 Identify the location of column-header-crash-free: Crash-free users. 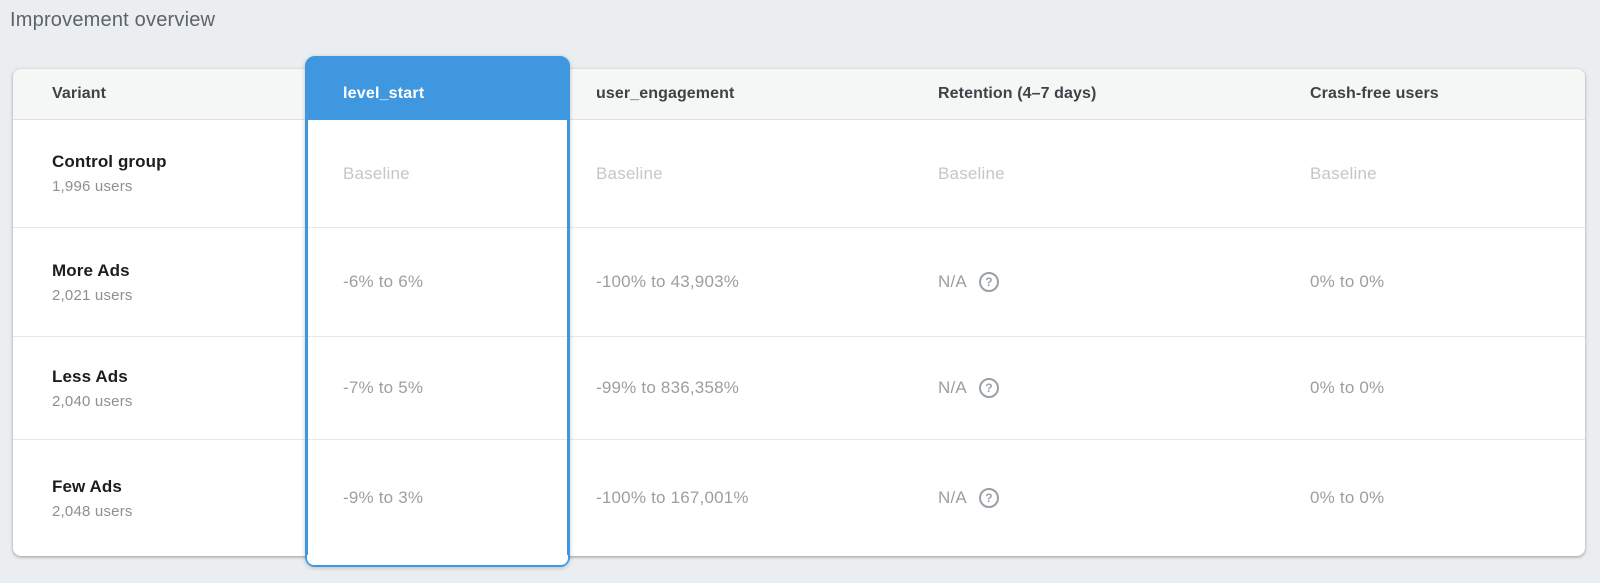
(1374, 93).